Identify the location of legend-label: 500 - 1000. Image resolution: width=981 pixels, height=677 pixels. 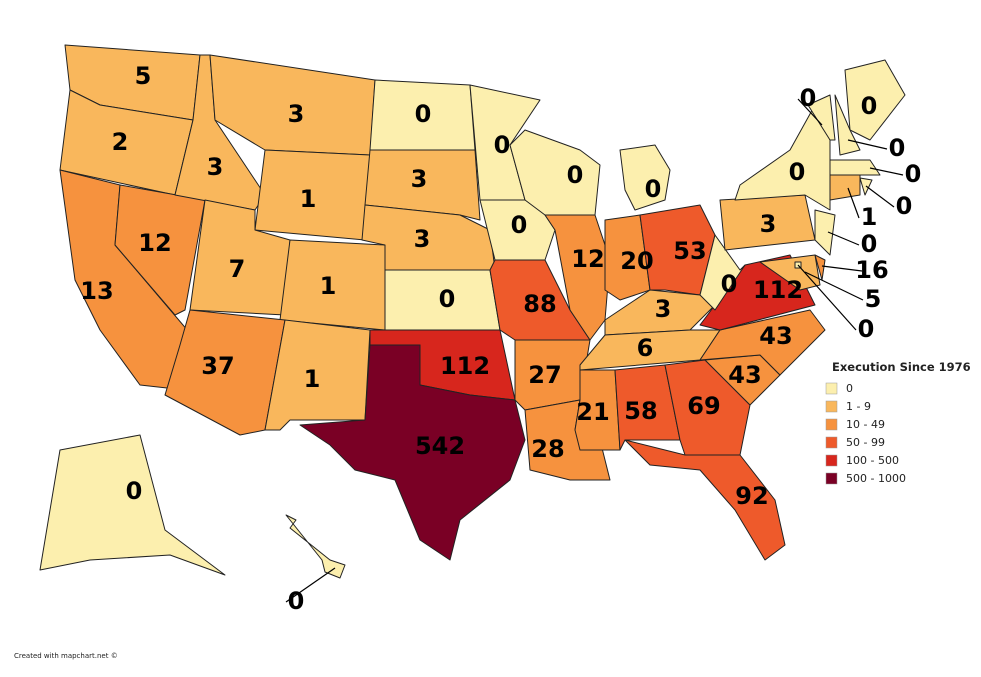
(876, 478).